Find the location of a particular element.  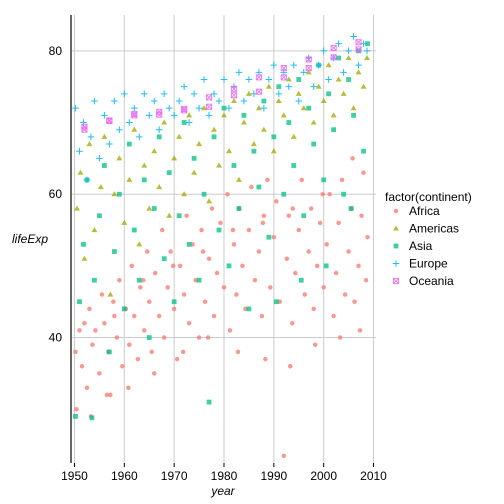

legend-label: Europe is located at coordinates (428, 264).